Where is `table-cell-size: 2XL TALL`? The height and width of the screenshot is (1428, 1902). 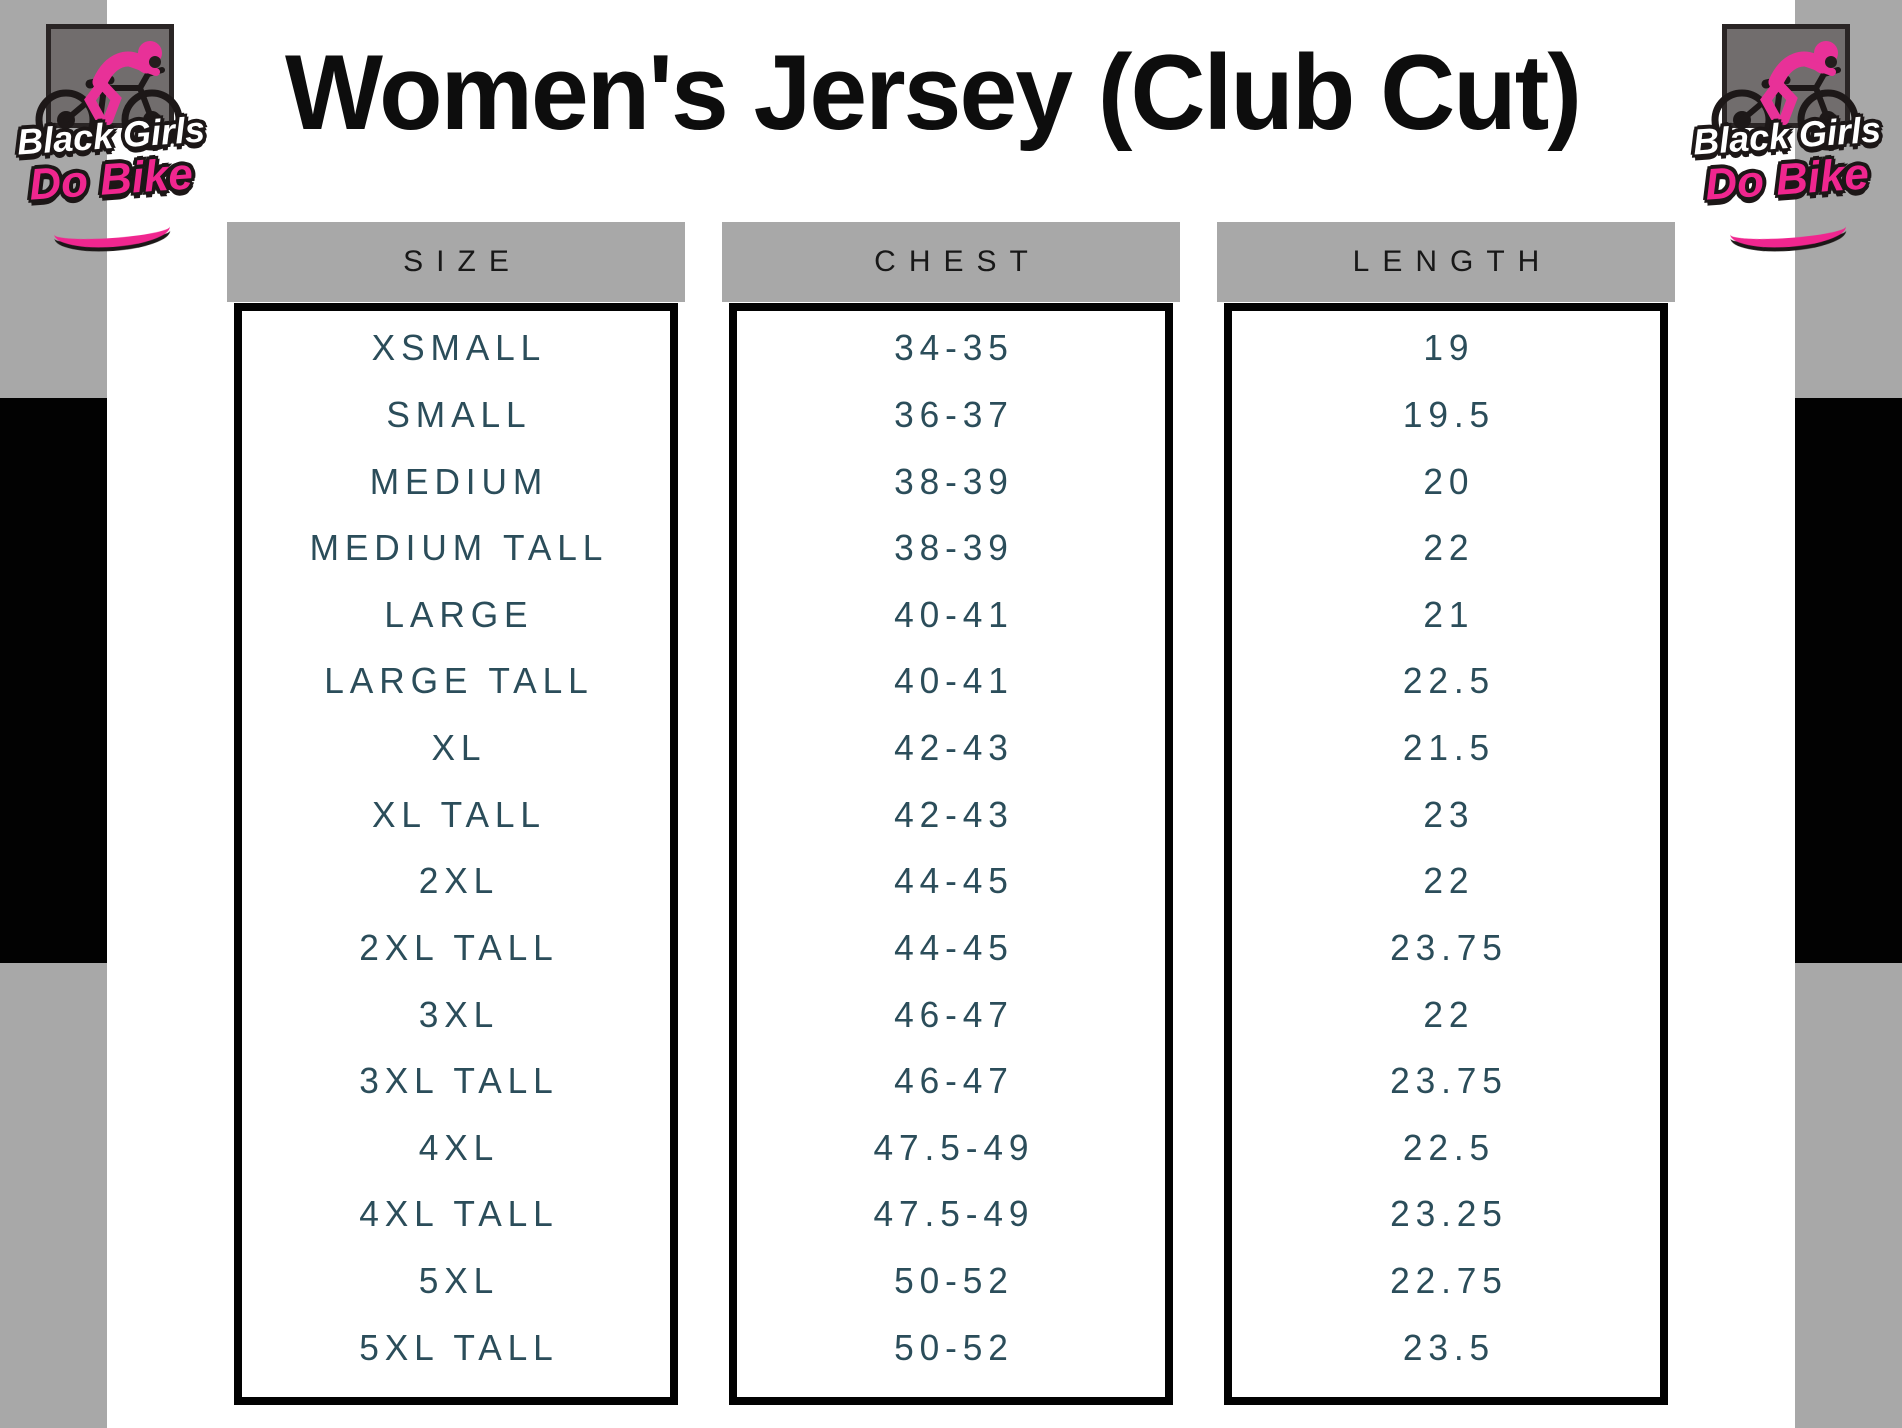
table-cell-size: 2XL TALL is located at coordinates (459, 947).